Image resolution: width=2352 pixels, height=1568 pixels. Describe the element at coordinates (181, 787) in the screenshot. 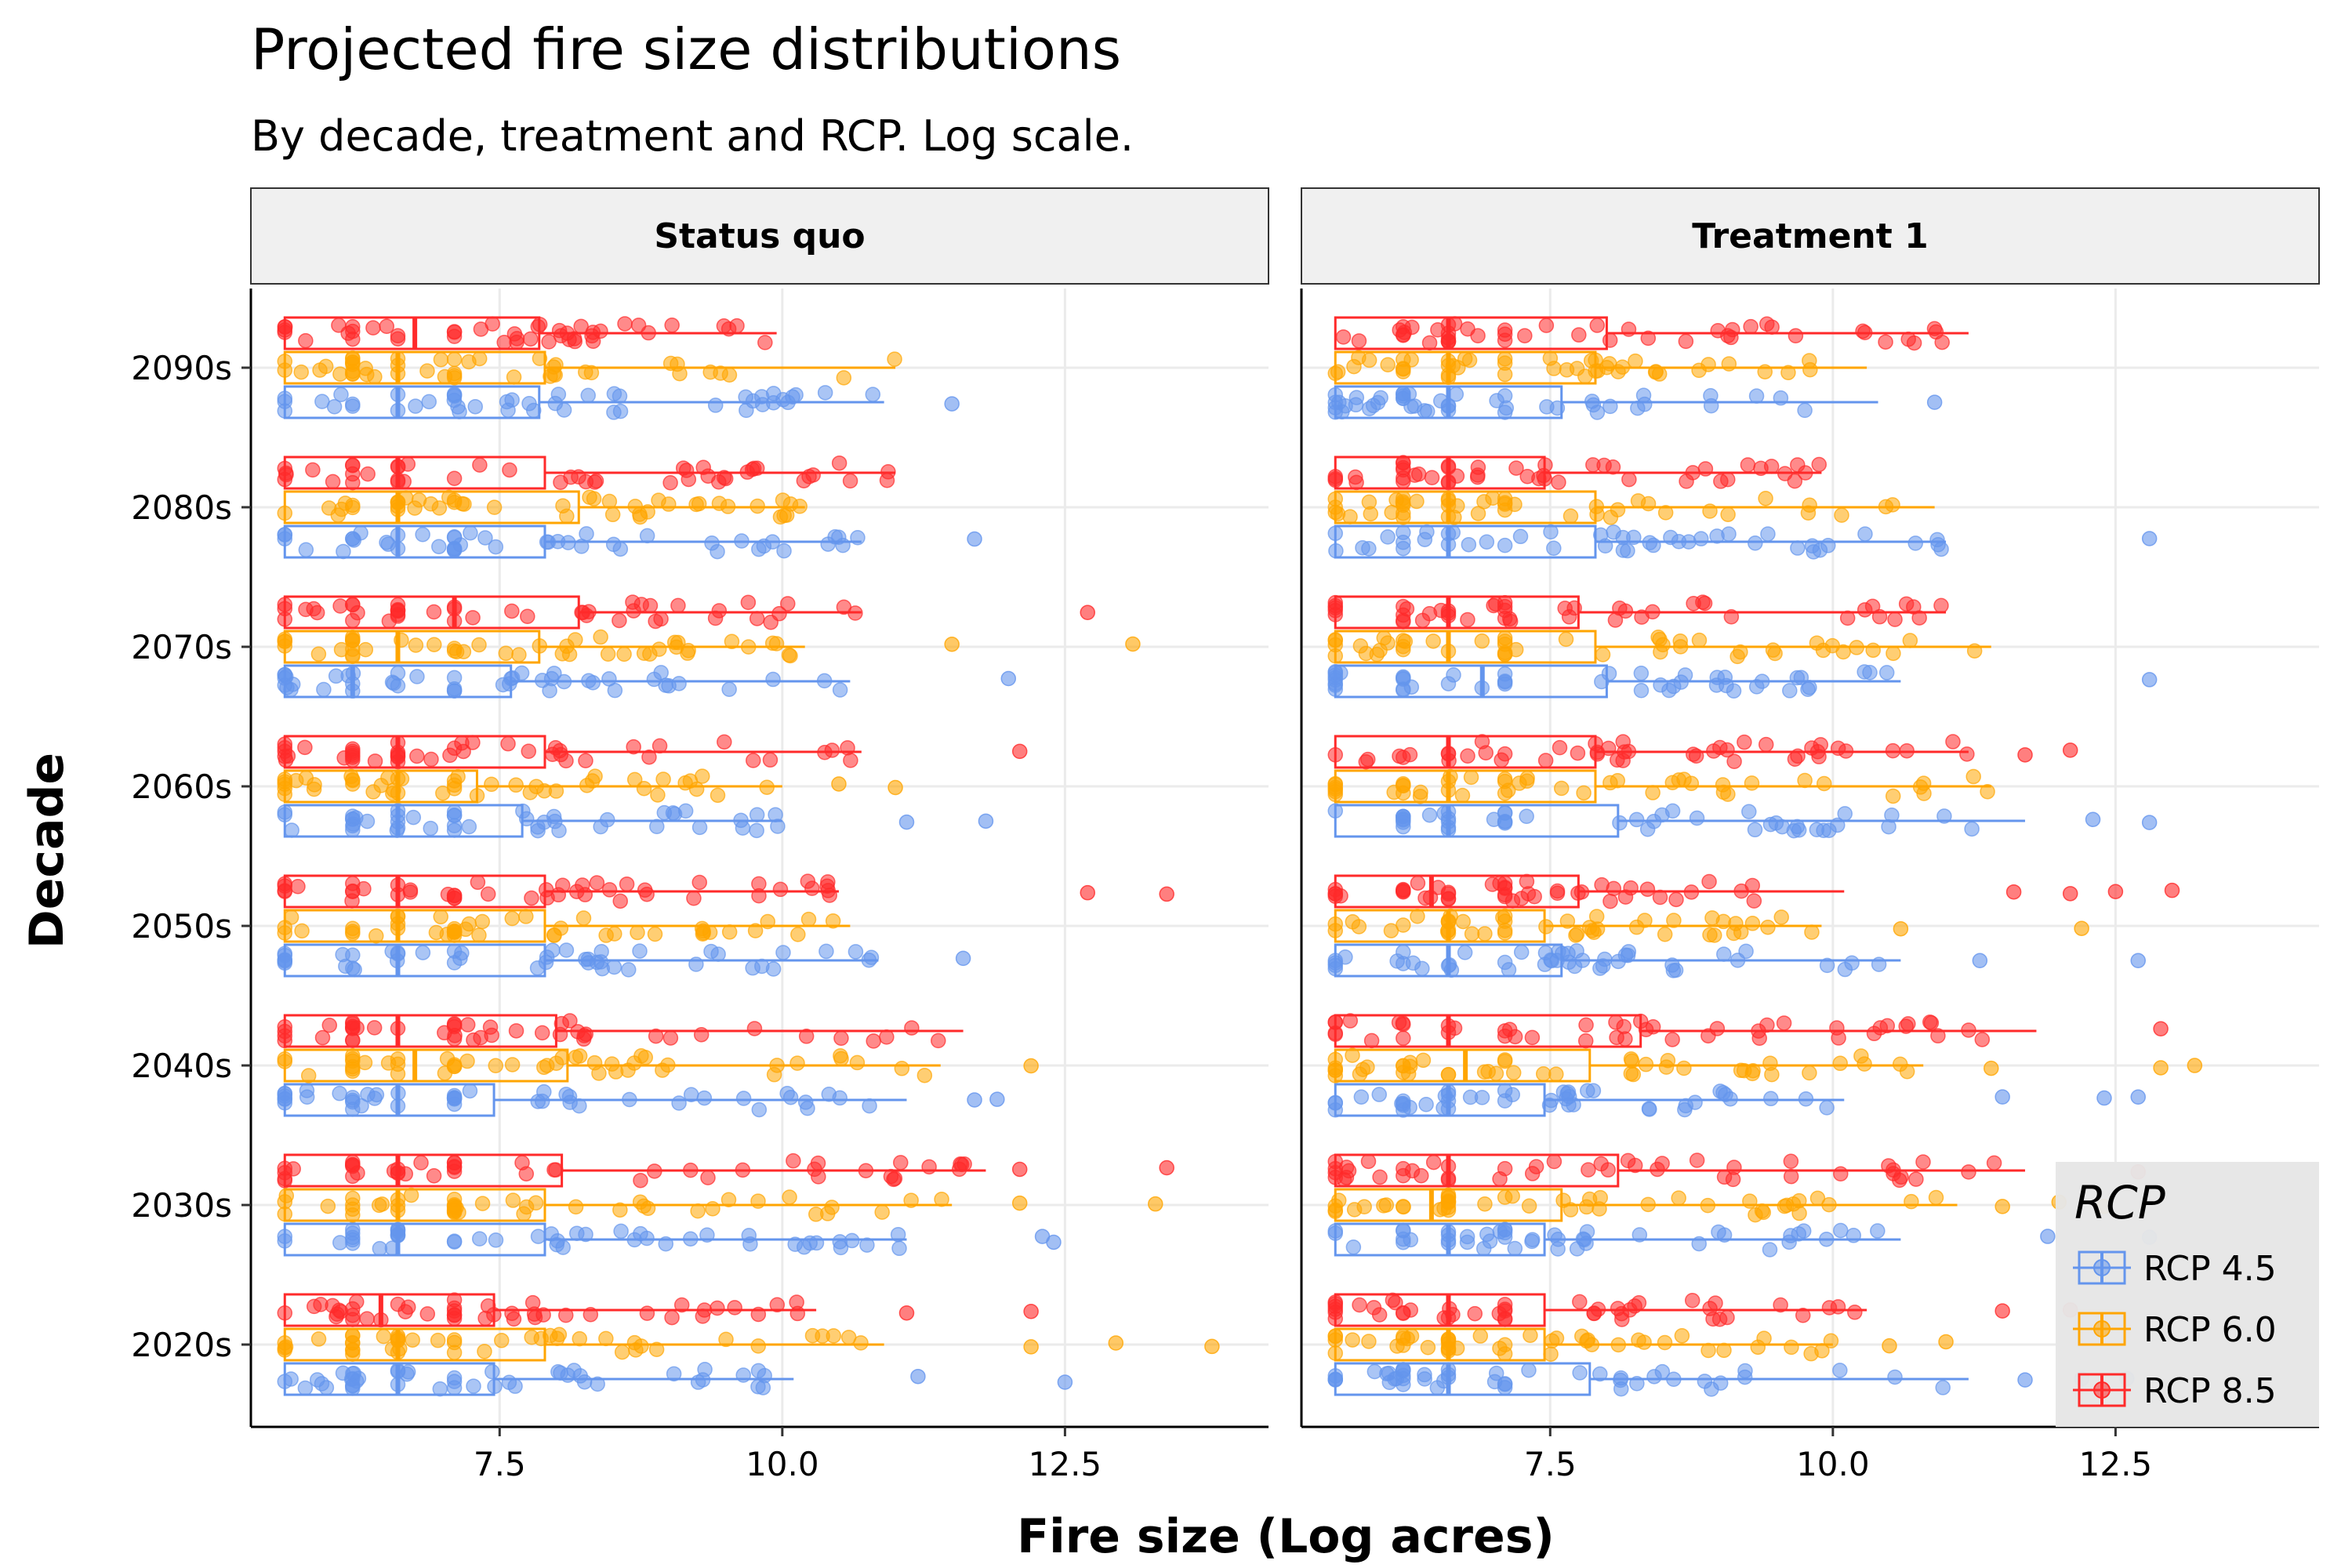

I see `y-tick-label-2060s: 2060s` at that location.